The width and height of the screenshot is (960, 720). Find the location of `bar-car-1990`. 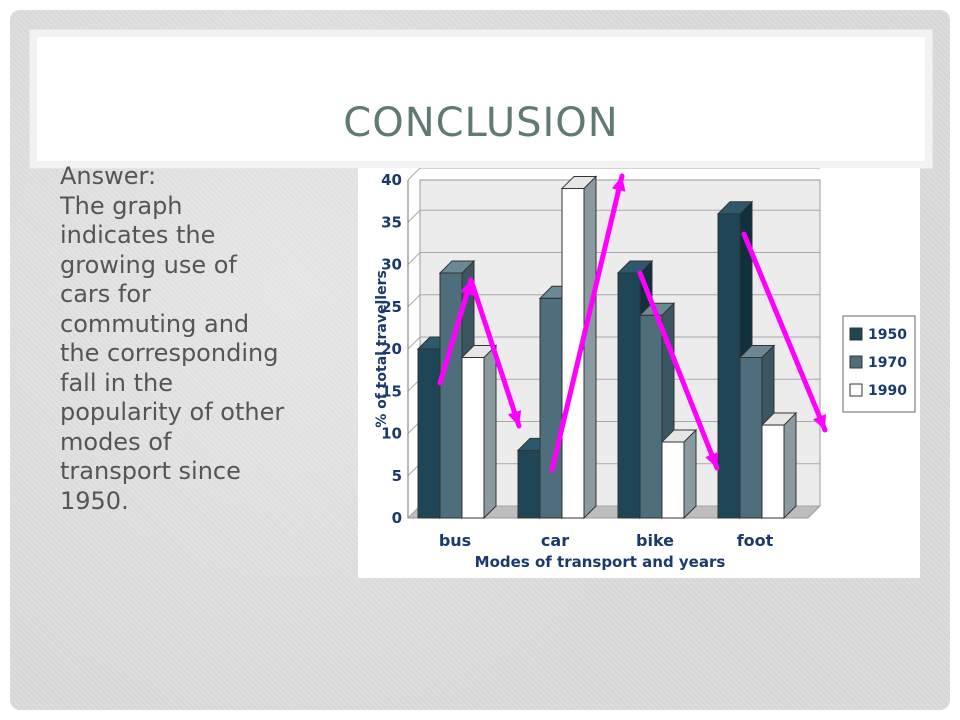

bar-car-1990 is located at coordinates (579, 347).